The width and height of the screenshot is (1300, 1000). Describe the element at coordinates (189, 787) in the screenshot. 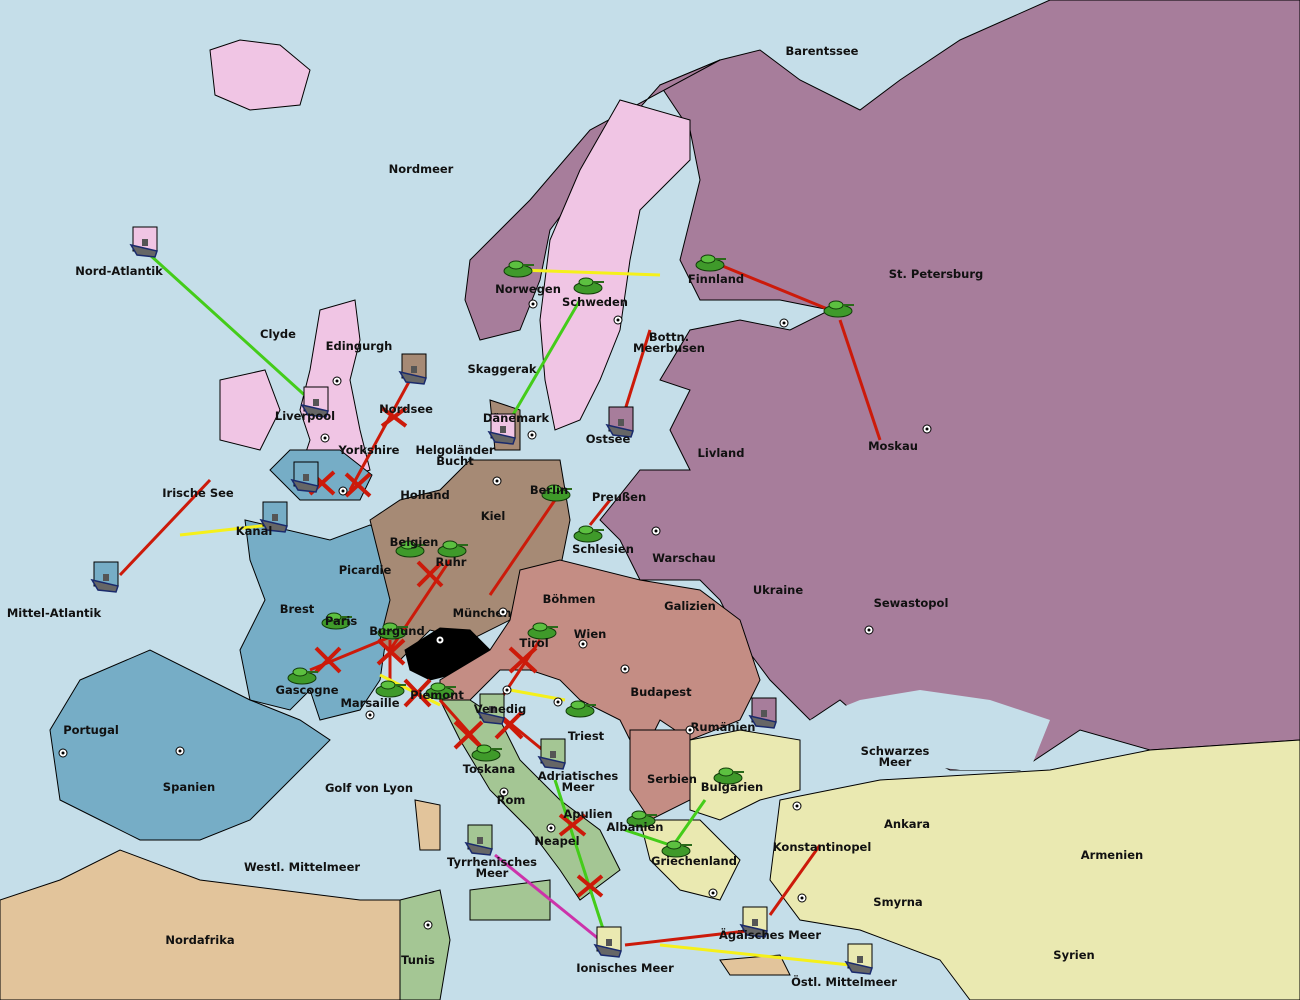

I see `label-spanien: Spanien` at that location.